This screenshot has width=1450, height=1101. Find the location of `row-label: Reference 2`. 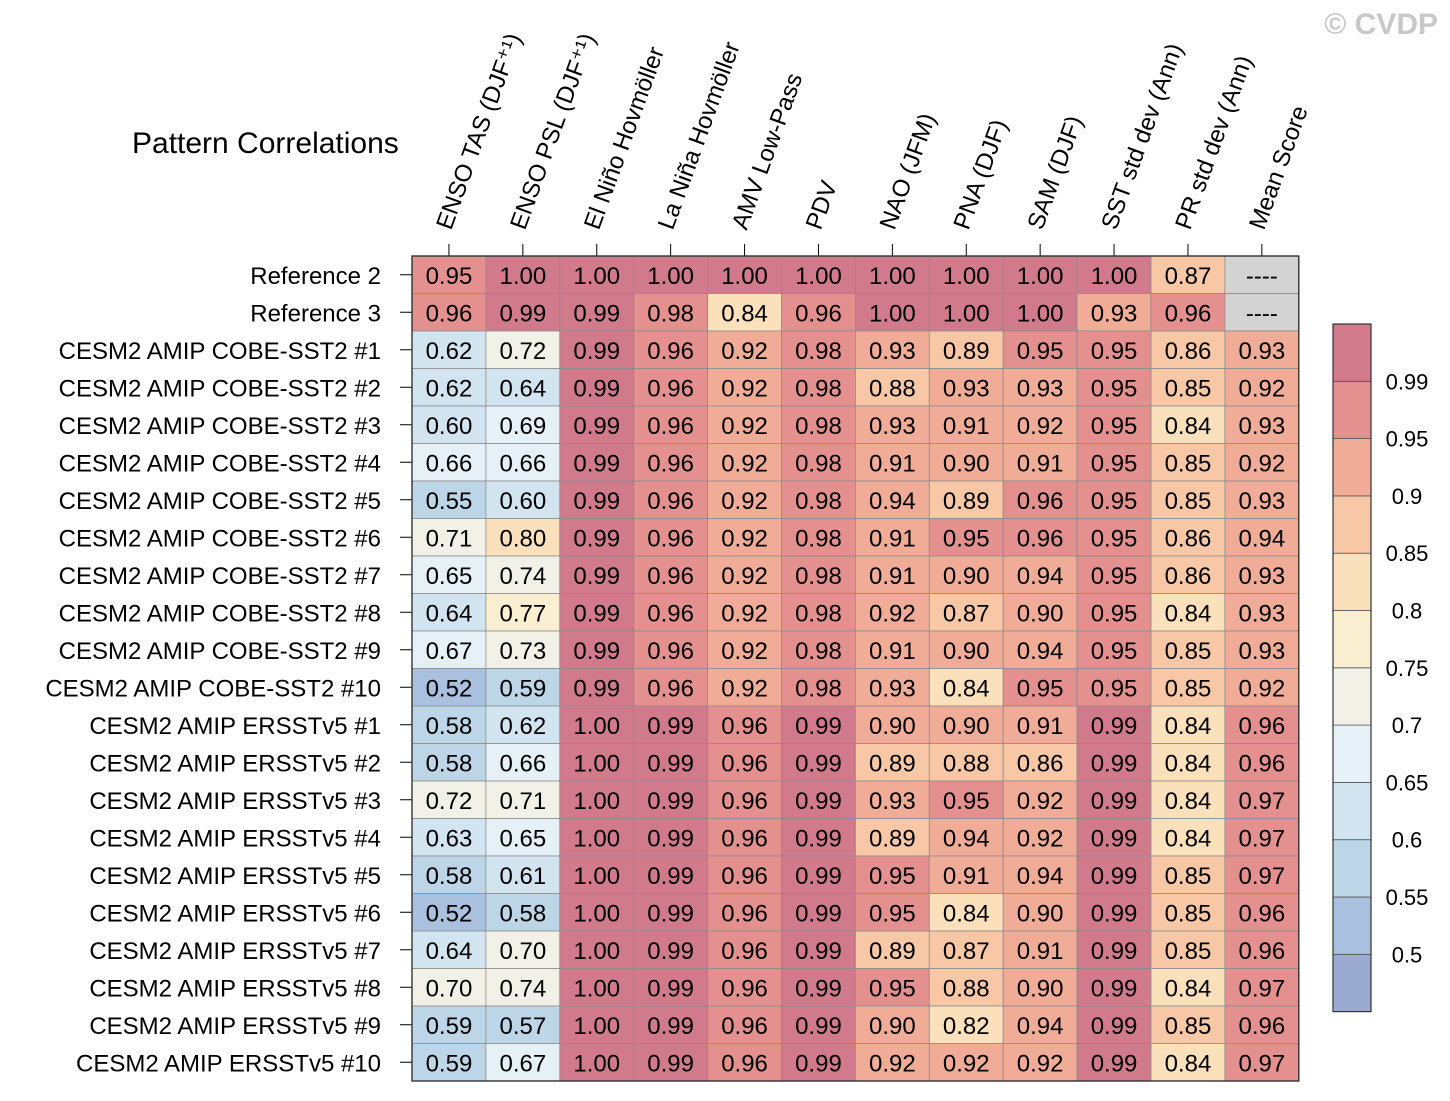

row-label: Reference 2 is located at coordinates (315, 276).